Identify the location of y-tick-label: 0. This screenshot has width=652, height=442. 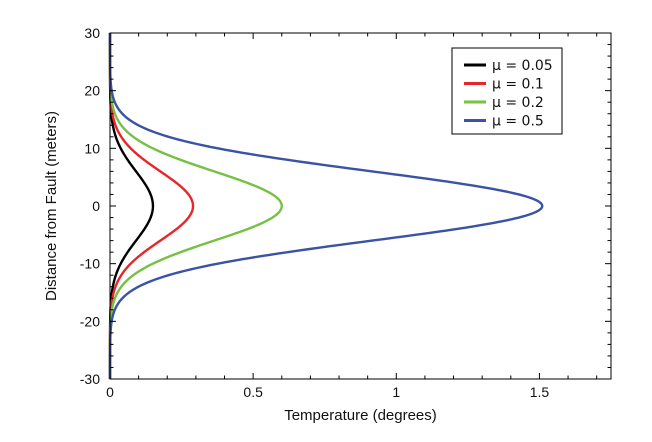
(96, 206).